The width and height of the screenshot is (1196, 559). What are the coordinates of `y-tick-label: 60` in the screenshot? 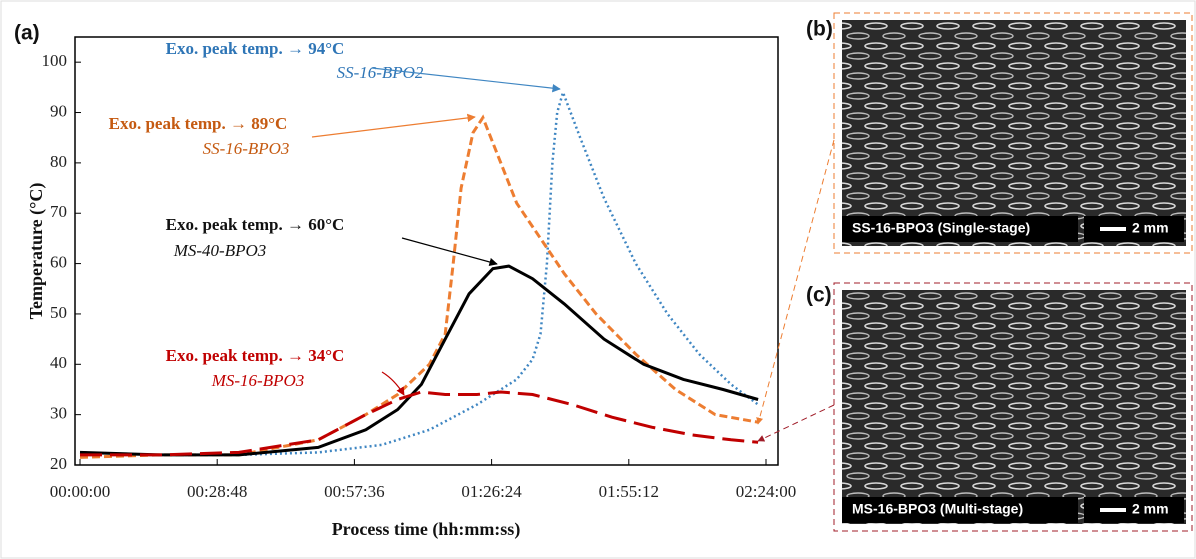 It's located at (58, 261).